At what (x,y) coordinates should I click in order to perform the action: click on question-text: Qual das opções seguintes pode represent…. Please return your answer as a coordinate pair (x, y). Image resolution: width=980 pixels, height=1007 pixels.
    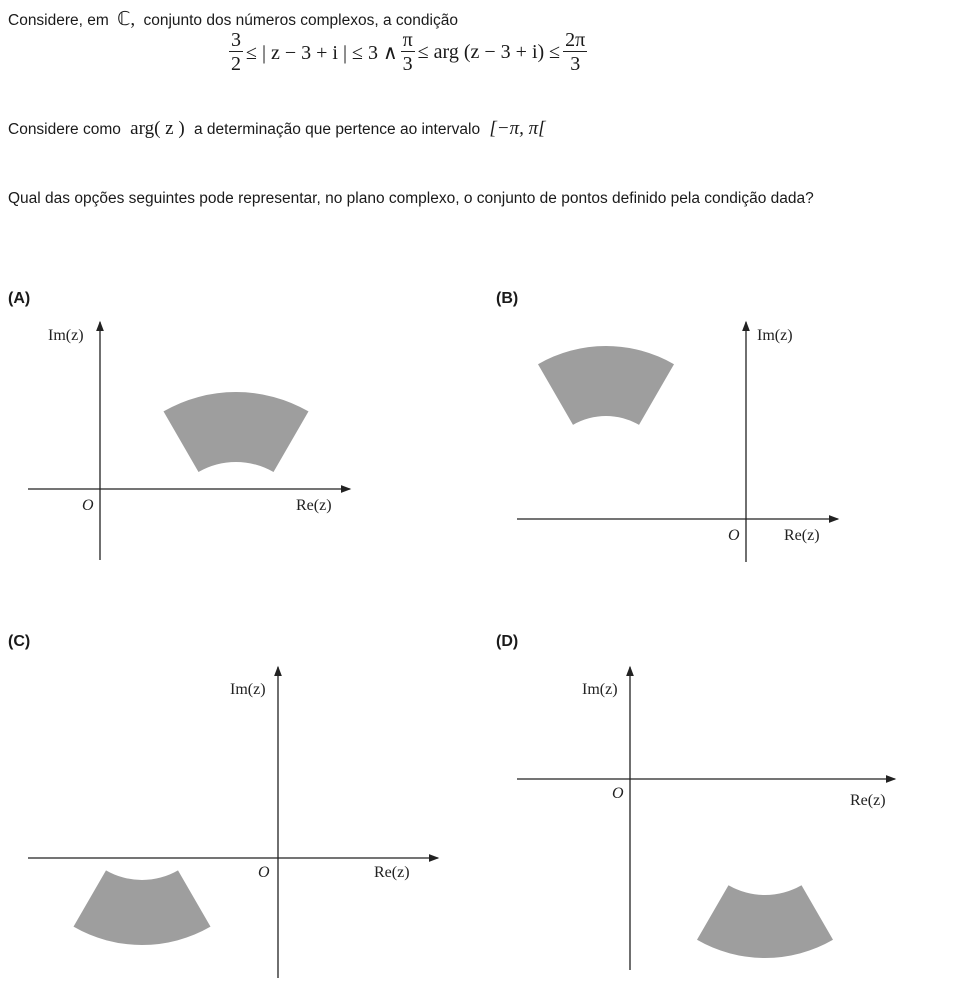
    Looking at the image, I should click on (411, 198).